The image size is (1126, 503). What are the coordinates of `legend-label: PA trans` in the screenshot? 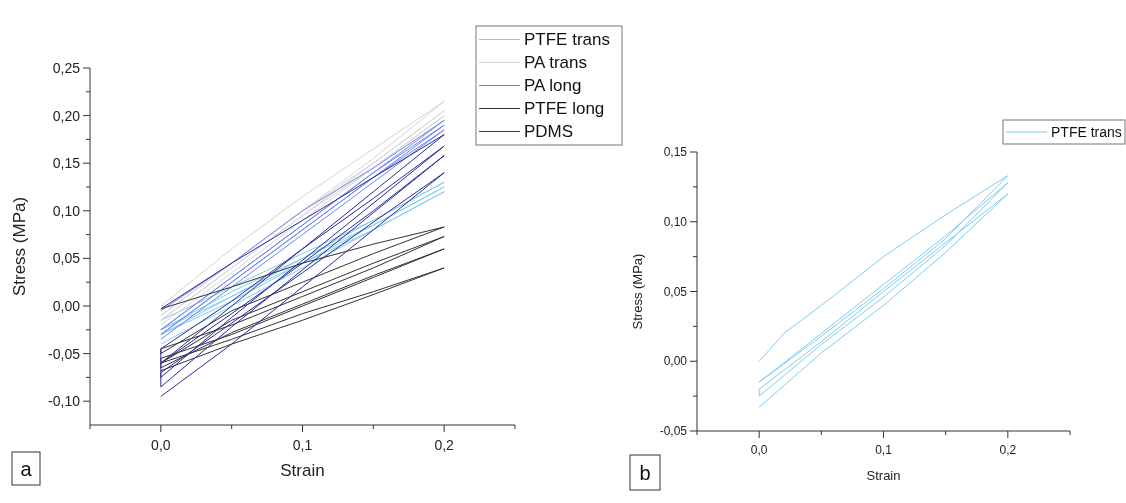 It's located at (555, 63).